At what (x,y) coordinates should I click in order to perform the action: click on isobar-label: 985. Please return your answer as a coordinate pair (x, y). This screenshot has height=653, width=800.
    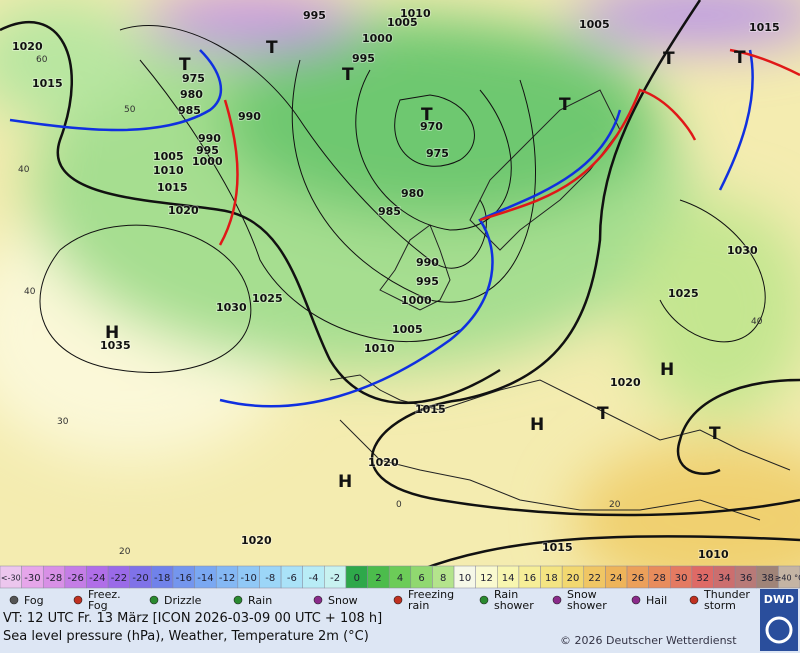
    Looking at the image, I should click on (189, 110).